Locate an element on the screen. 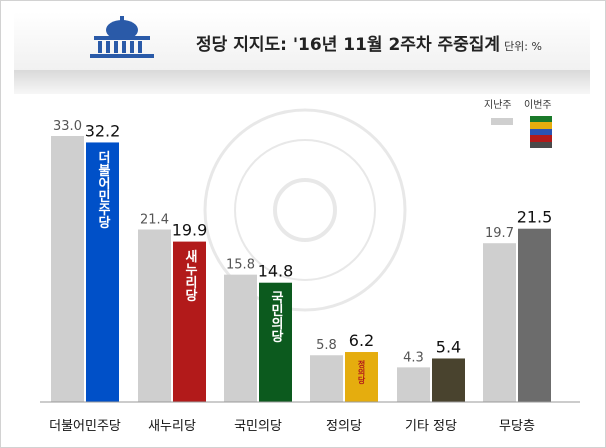 This screenshot has width=606, height=448. data-label-previous: 21.4 is located at coordinates (154, 220).